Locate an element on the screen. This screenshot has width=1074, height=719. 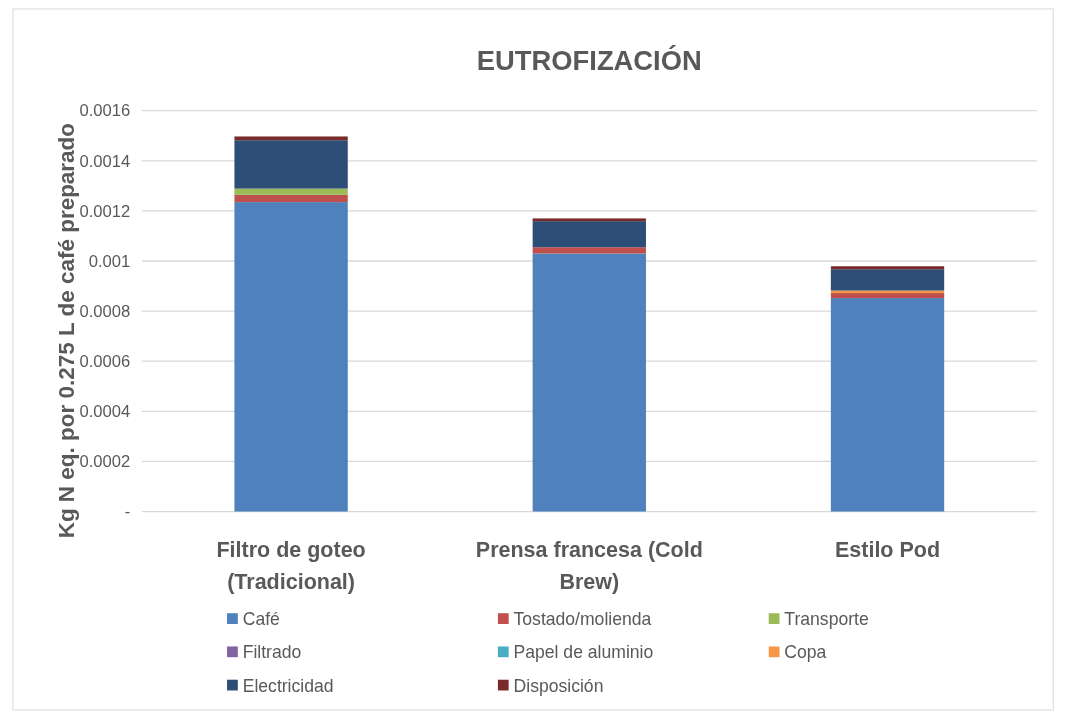
y-tick-label: 0.0006 is located at coordinates (105, 362).